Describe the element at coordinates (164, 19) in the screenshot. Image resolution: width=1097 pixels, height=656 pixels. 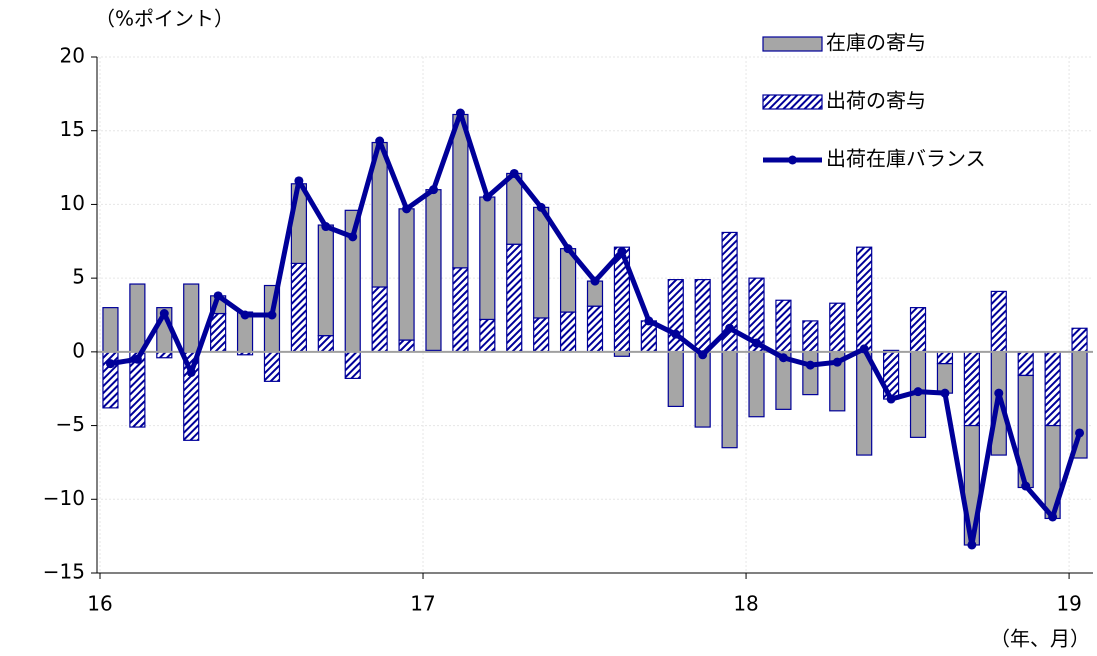
I see `unit-label: （%ポイント）` at that location.